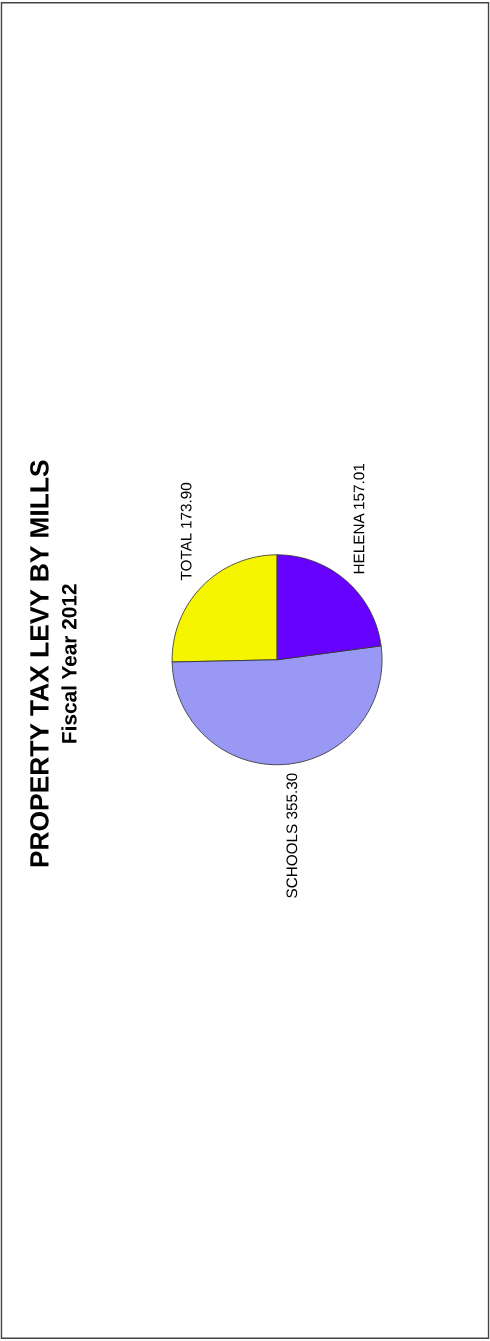  I want to click on slice-label: TOTAL 173.90, so click(186, 531).